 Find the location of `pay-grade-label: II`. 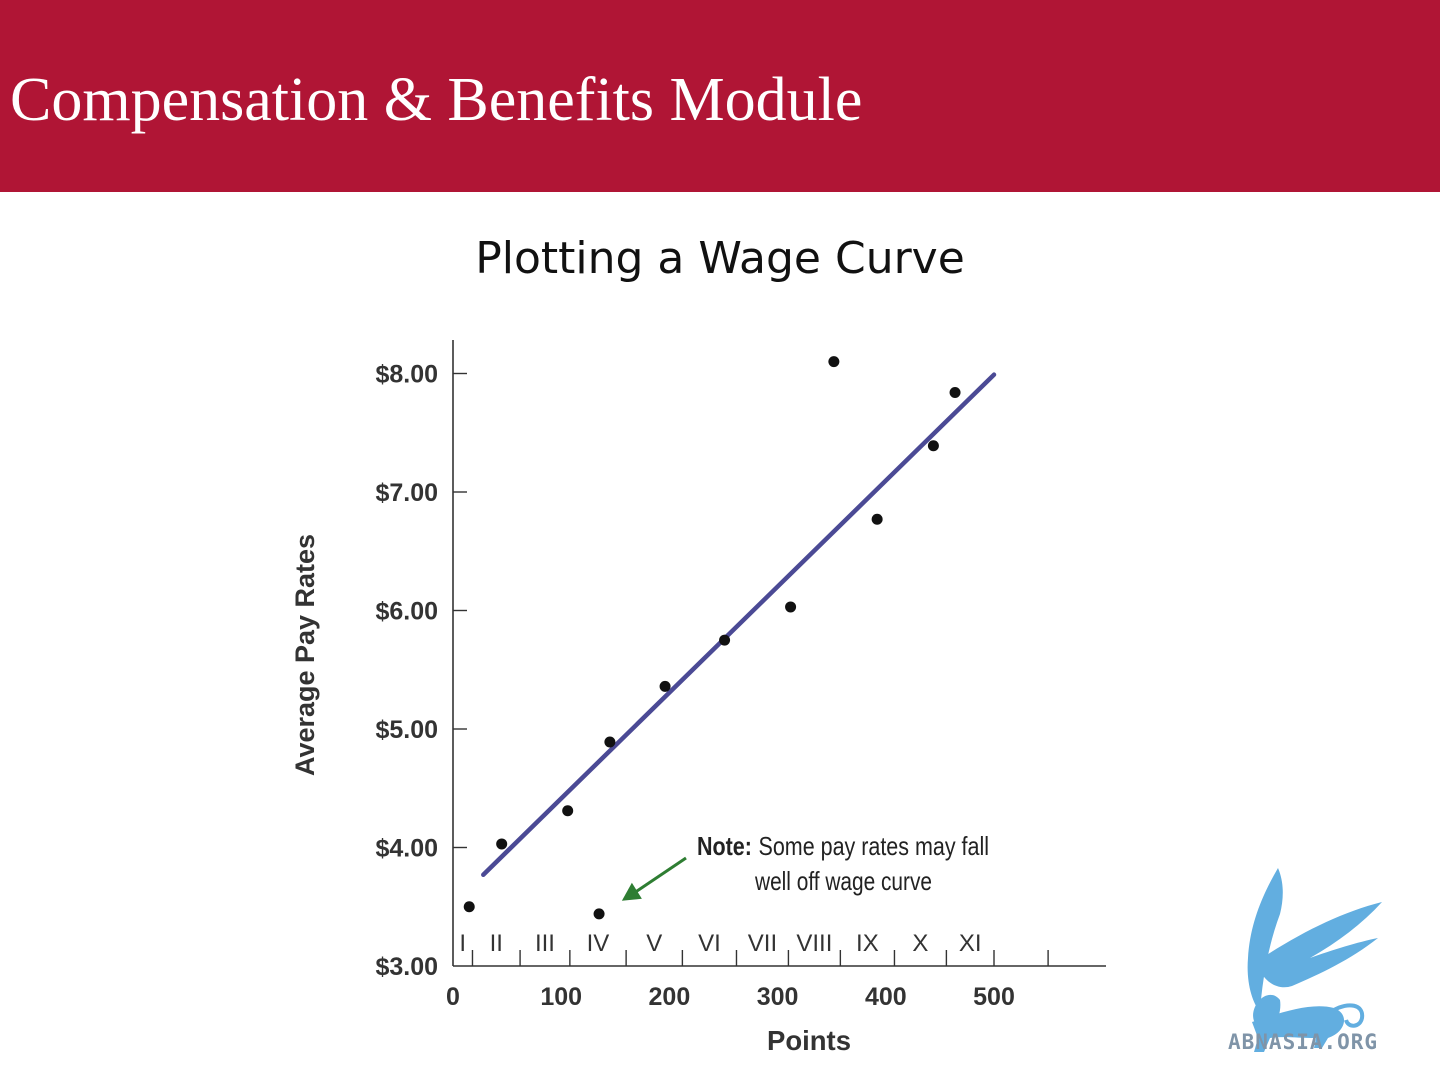

pay-grade-label: II is located at coordinates (496, 943).